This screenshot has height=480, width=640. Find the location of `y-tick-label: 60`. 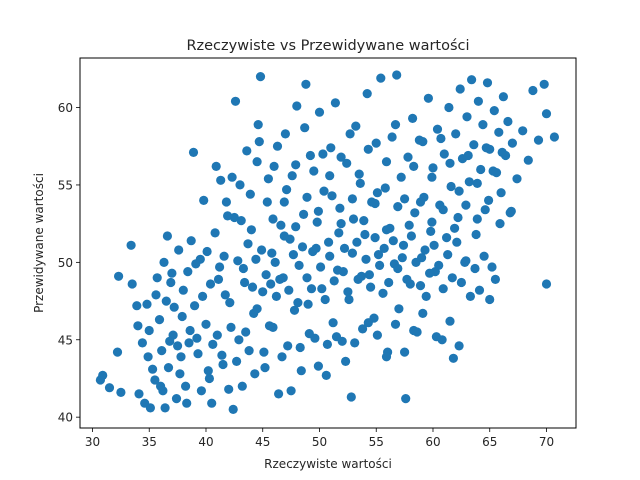

y-tick-label: 60 is located at coordinates (65, 108).